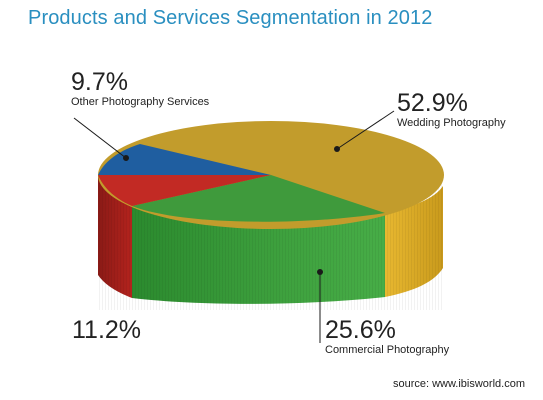  I want to click on slice-label-wedding: Wedding Photography, so click(451, 123).